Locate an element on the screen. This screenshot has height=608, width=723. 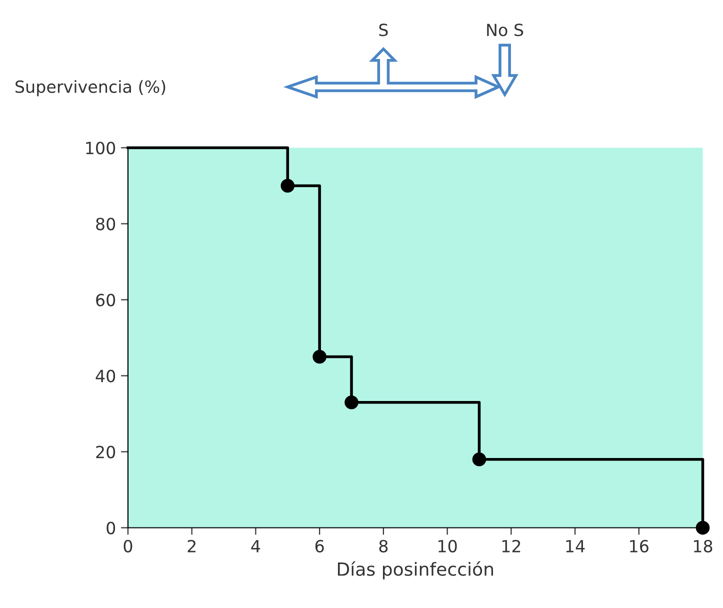
y-tick-label: 80 is located at coordinates (106, 224).